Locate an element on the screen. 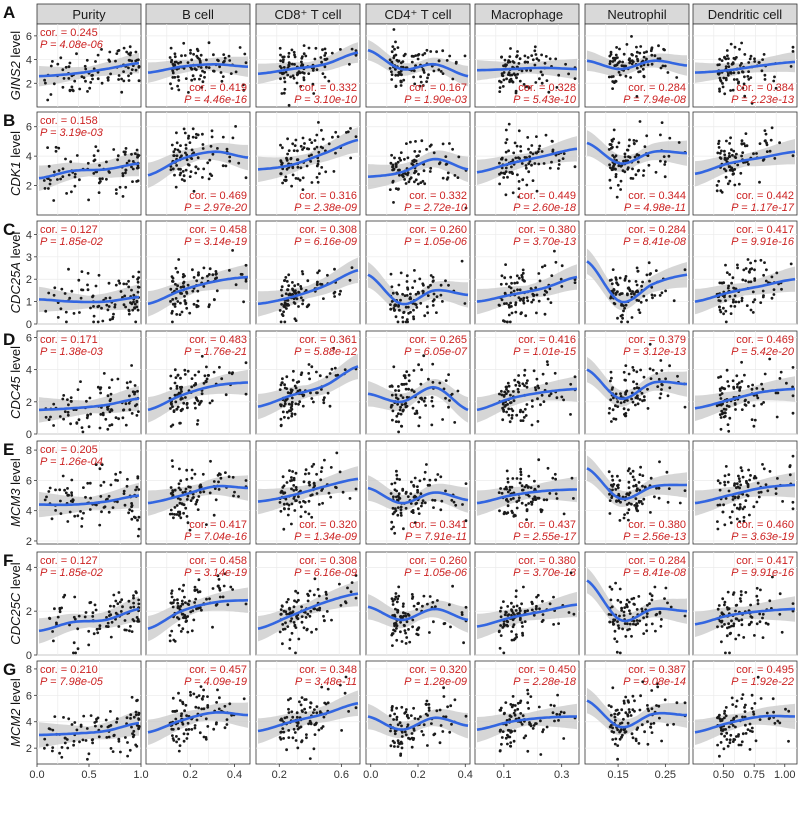 The height and width of the screenshot is (818, 799). data-points is located at coordinates (92, 73).